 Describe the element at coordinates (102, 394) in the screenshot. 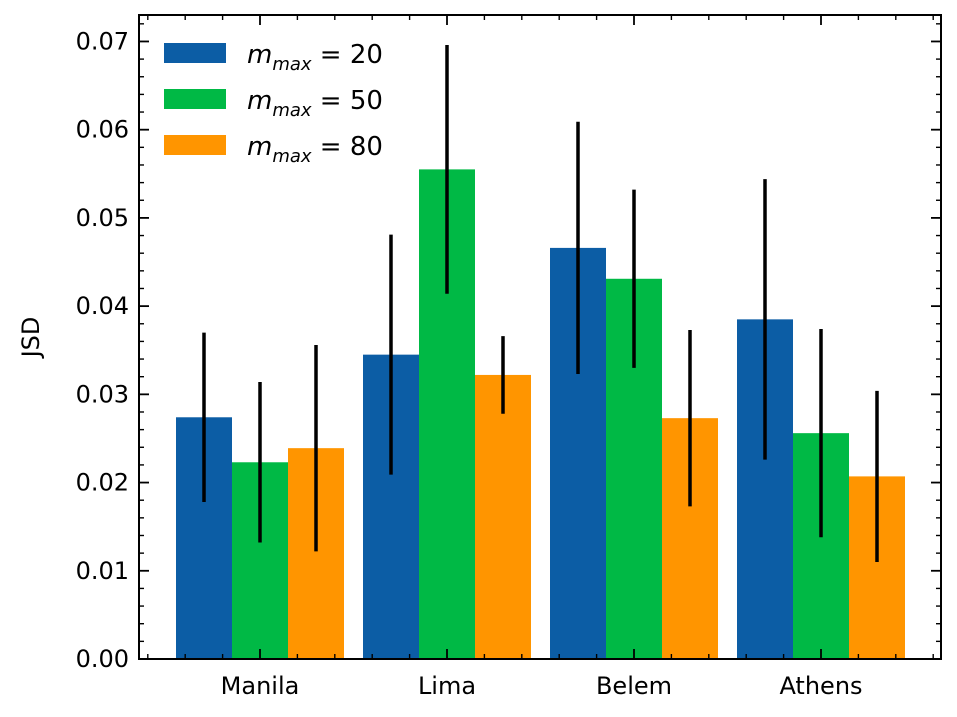

I see `y-tick-label: 0.03` at that location.